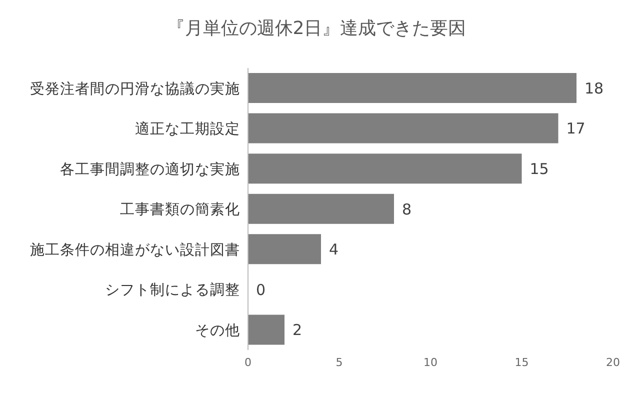 The image size is (633, 393). What do you see at coordinates (407, 209) in the screenshot?
I see `data-label: 8` at bounding box center [407, 209].